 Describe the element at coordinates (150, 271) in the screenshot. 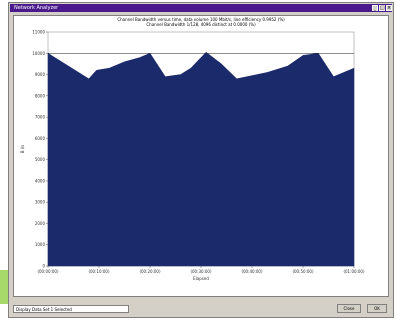

I see `x-tick-label: (00:20:00)` at that location.